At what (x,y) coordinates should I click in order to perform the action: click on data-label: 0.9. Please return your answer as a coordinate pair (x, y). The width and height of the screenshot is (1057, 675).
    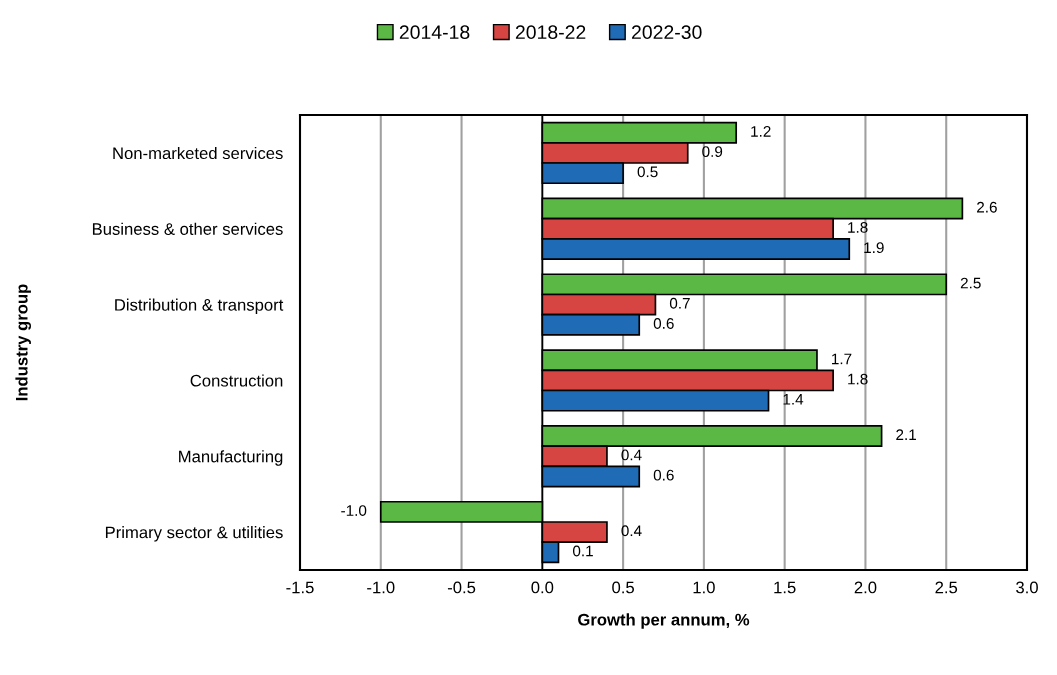
    Looking at the image, I should click on (712, 152).